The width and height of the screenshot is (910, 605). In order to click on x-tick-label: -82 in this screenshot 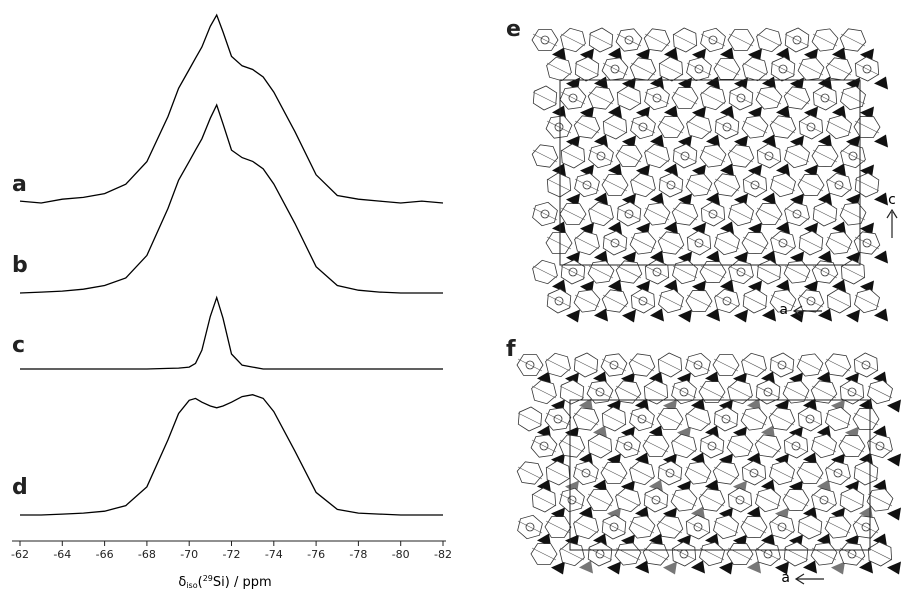, I will do `click(443, 554)`.